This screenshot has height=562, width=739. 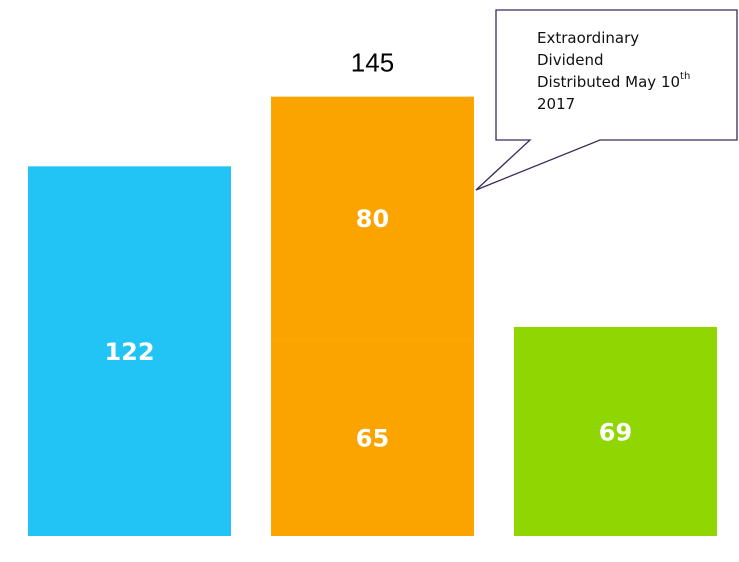 What do you see at coordinates (588, 38) in the screenshot?
I see `annotation-line: Extraordinary` at bounding box center [588, 38].